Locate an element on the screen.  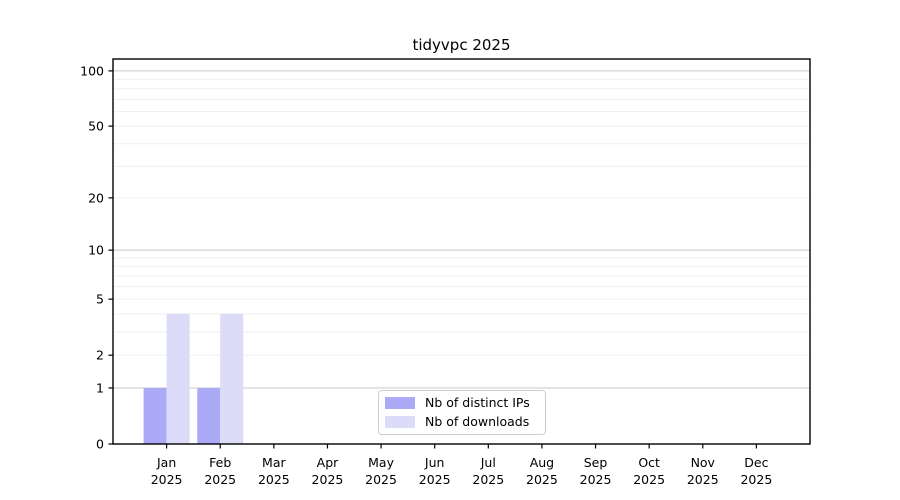
x-tick-label-month: Jul is located at coordinates (488, 462).